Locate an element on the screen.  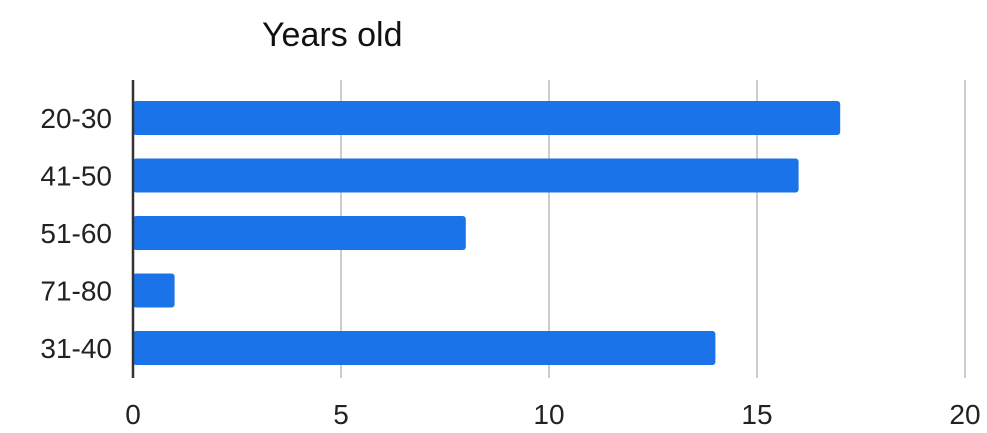
chart-title: Years old is located at coordinates (332, 35).